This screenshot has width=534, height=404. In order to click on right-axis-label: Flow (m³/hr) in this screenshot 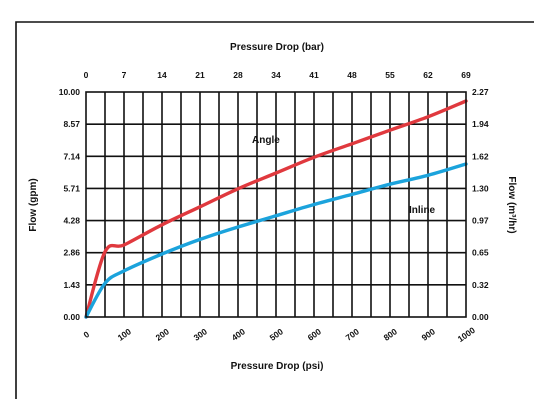, I will do `click(511, 204)`.